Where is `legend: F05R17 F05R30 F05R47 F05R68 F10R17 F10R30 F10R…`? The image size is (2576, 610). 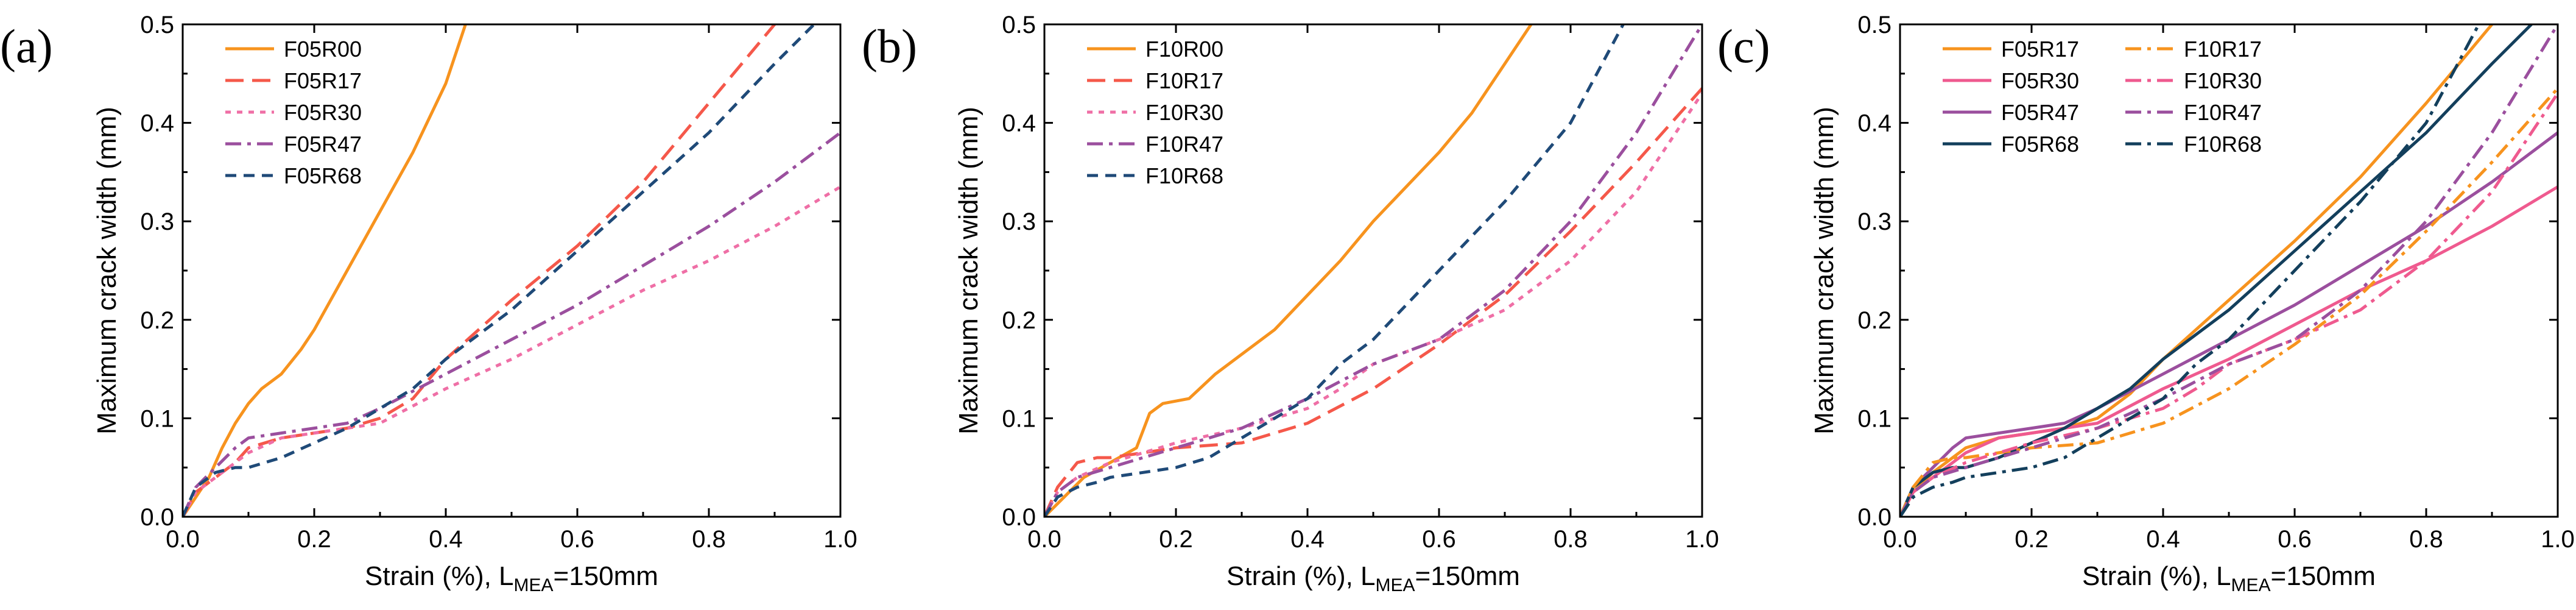
legend: F05R17 F05R30 F05R47 F05R68 F10R17 F10R30 F10R… is located at coordinates (2102, 97).